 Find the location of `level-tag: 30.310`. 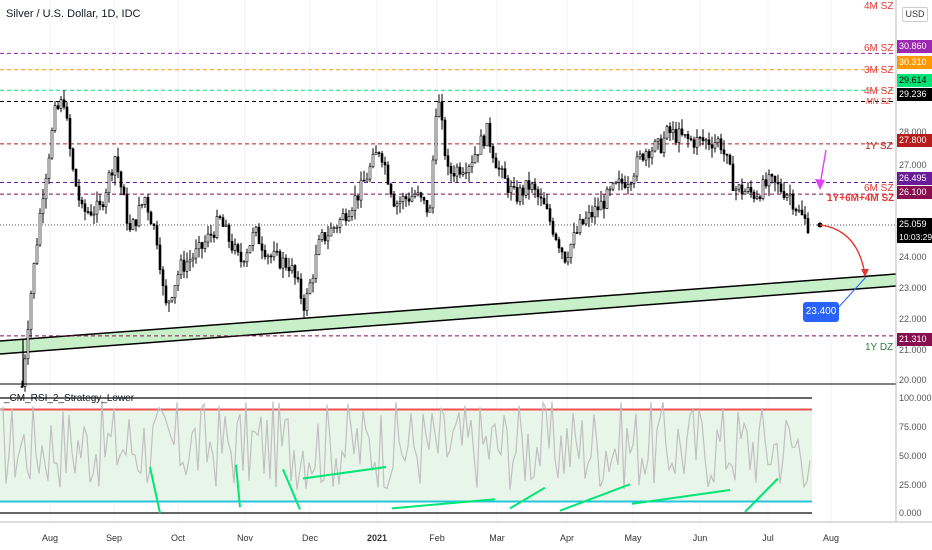

level-tag: 30.310 is located at coordinates (914, 62).